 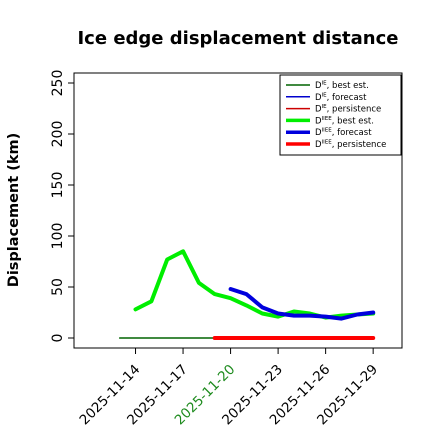 What do you see at coordinates (58, 287) in the screenshot?
I see `y-tick-label: 50` at bounding box center [58, 287].